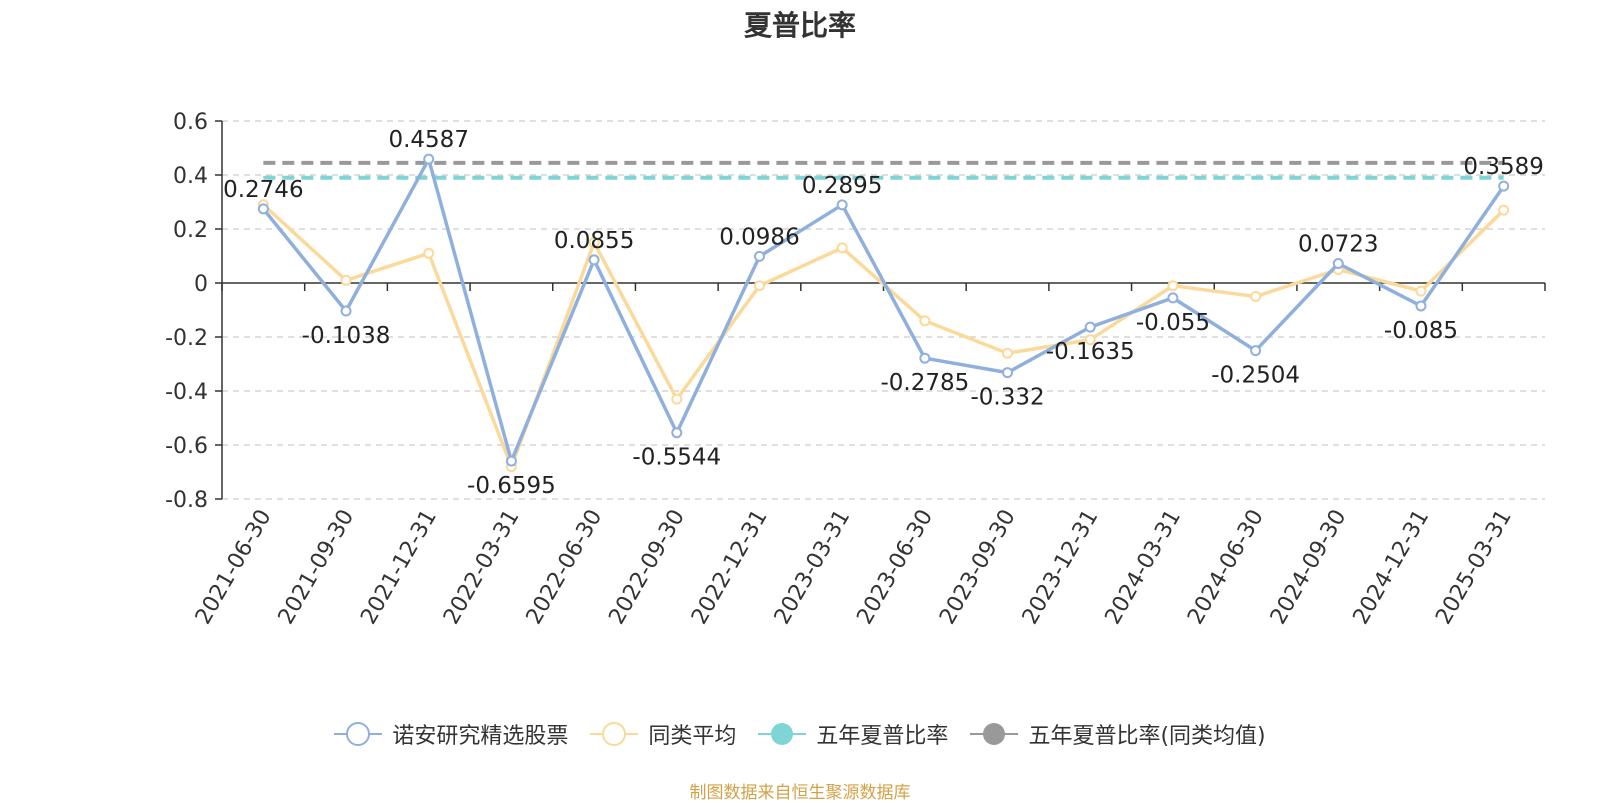 Image resolution: width=1600 pixels, height=803 pixels. Describe the element at coordinates (190, 230) in the screenshot. I see `y-tick-label: 0.2` at that location.